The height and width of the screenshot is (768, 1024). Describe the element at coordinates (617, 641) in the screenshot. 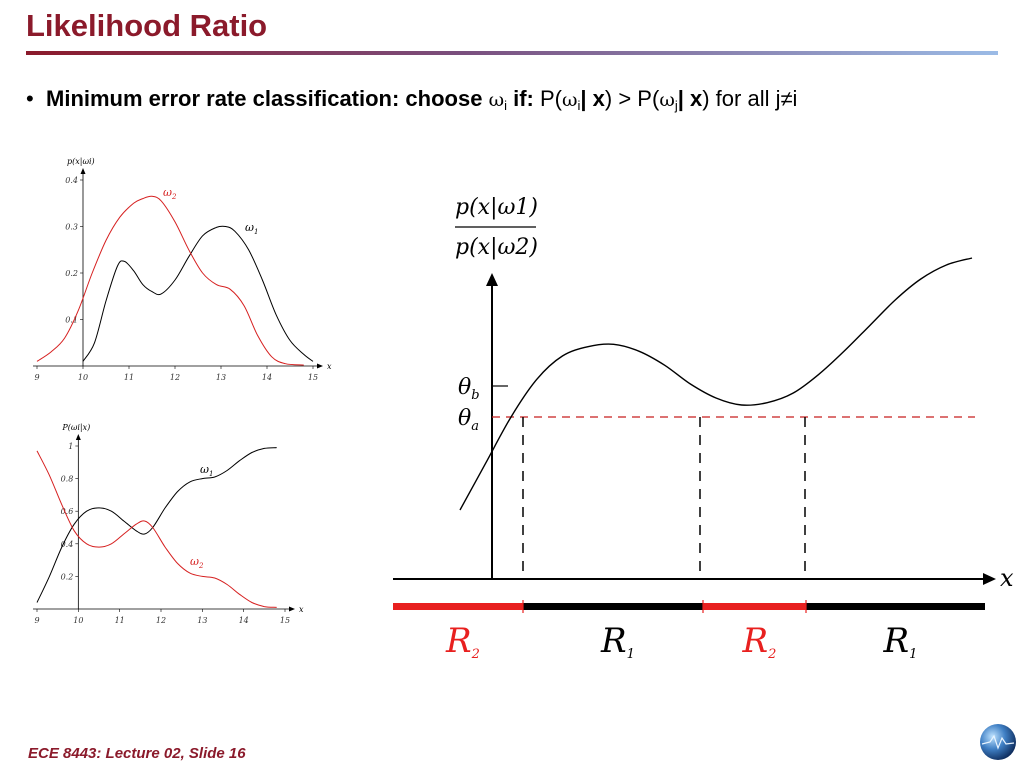

I see `region-label-2: R1` at that location.